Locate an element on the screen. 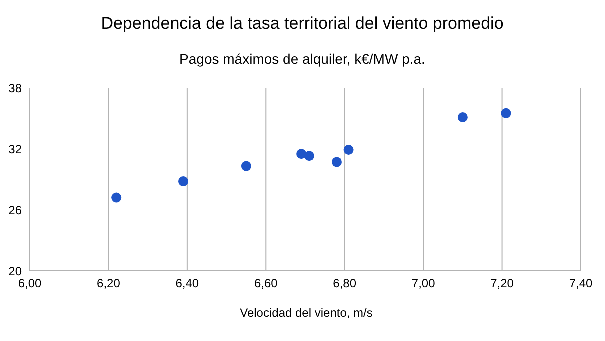  x-tick-label: 7,20 is located at coordinates (502, 283).